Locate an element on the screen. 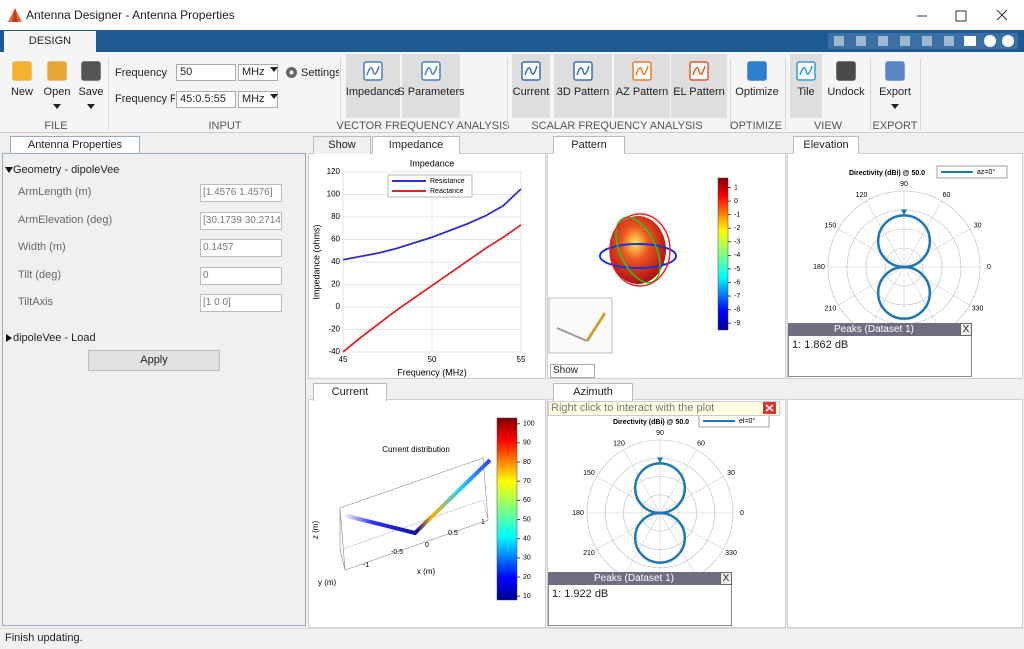 The height and width of the screenshot is (649, 1024). x-tick-label: 45 is located at coordinates (343, 359).